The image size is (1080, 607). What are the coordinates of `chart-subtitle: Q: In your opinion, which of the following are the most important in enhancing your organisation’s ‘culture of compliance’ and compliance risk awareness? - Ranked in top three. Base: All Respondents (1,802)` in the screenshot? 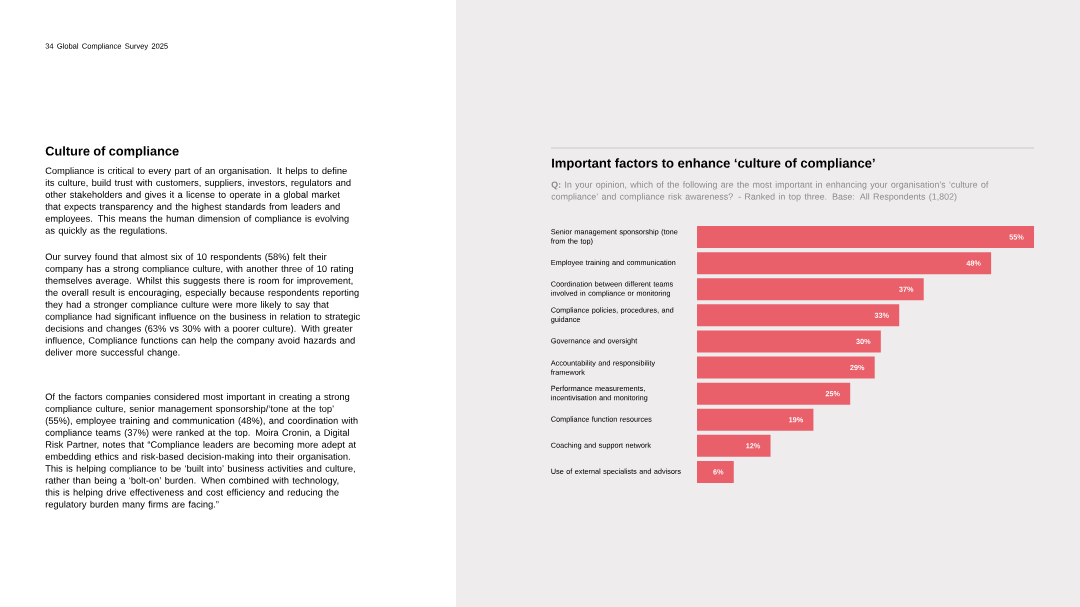 It's located at (770, 191).